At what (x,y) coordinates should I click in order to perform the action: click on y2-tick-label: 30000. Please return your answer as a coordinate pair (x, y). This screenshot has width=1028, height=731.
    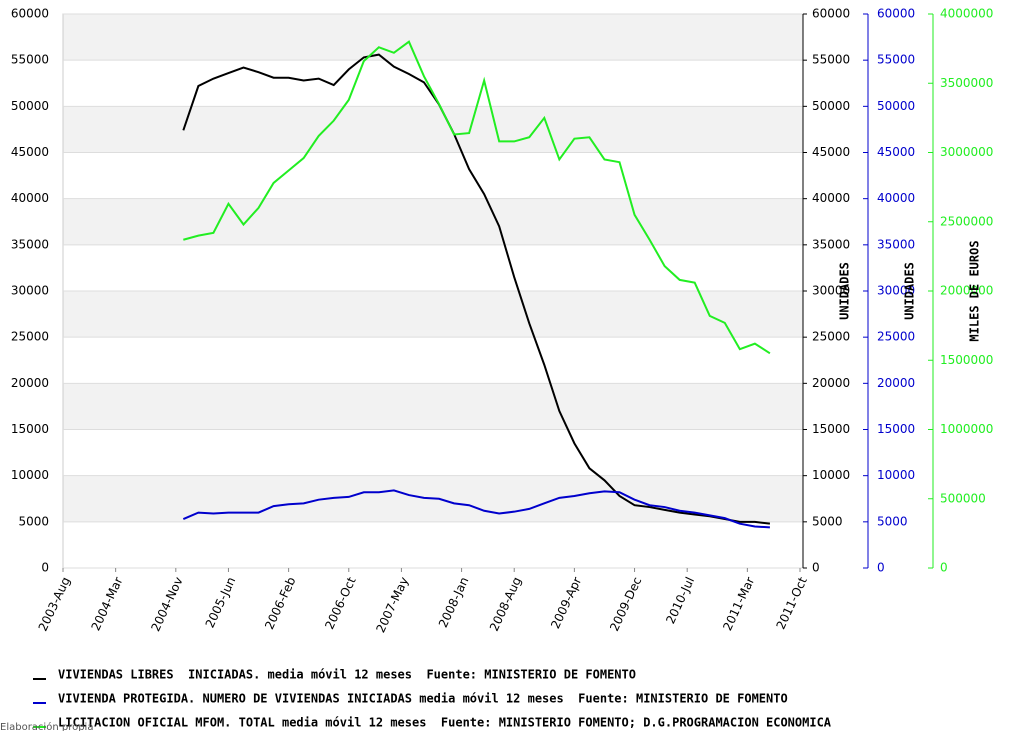
    Looking at the image, I should click on (896, 291).